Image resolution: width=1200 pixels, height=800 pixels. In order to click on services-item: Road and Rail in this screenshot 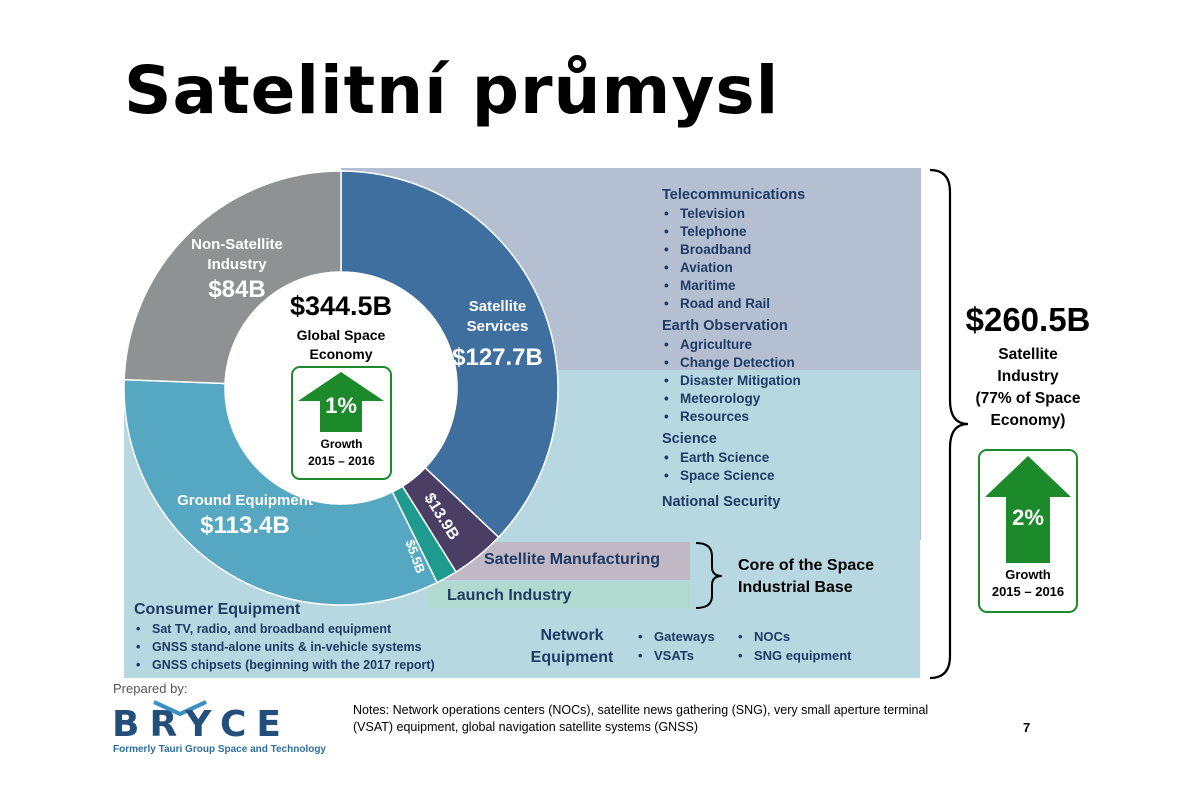, I will do `click(787, 304)`.